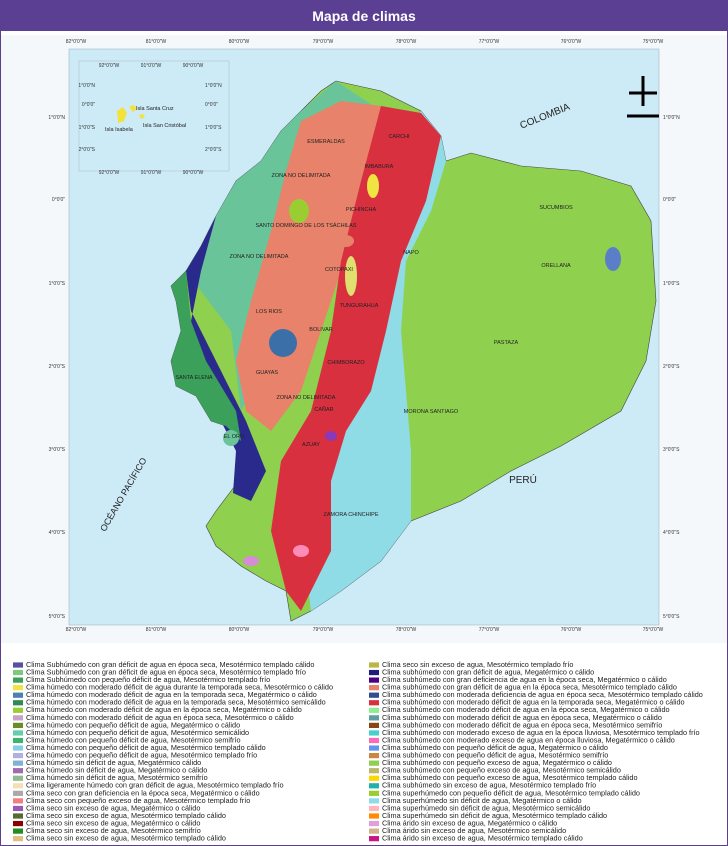 The width and height of the screenshot is (728, 846). Describe the element at coordinates (323, 42) in the screenshot. I see `longitude-label: 79°0'0"W` at that location.